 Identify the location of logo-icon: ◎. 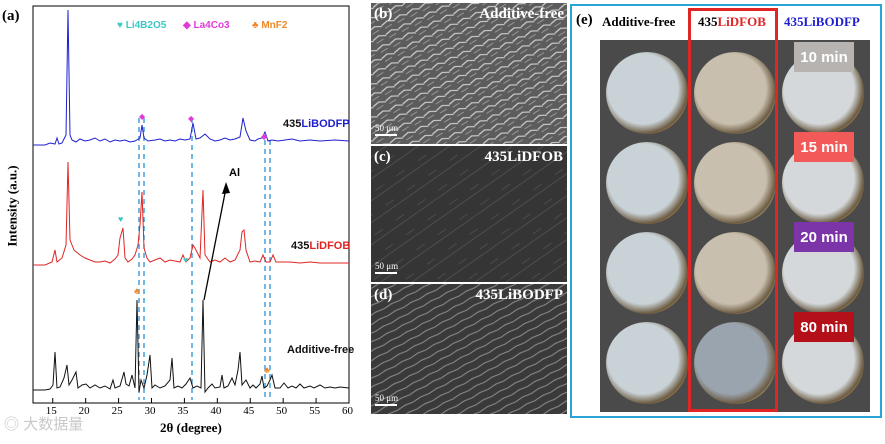
(12, 424).